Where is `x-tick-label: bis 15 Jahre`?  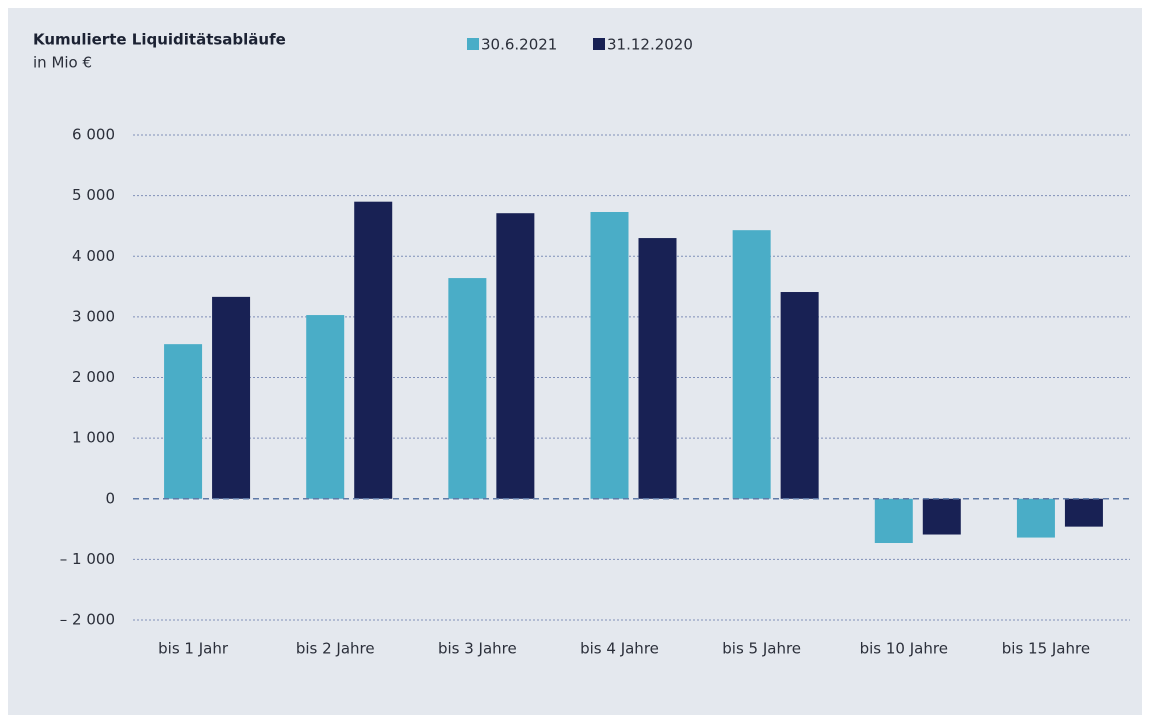
x-tick-label: bis 15 Jahre is located at coordinates (1046, 649).